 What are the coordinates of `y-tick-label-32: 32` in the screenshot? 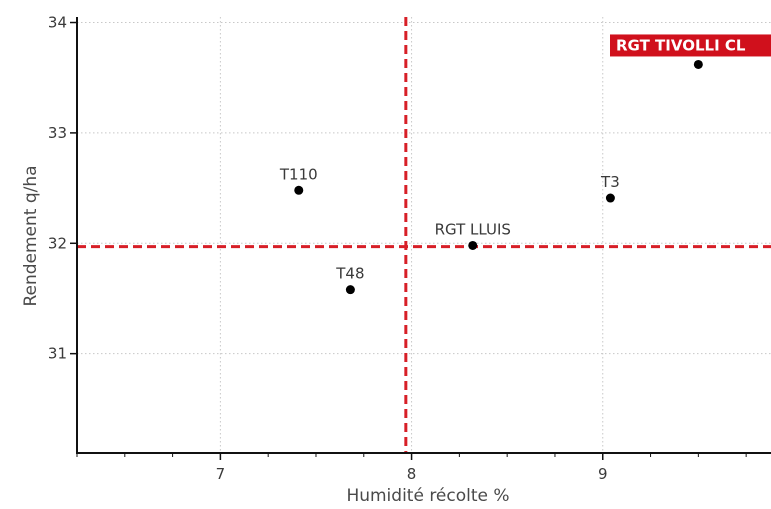 It's located at (57, 243).